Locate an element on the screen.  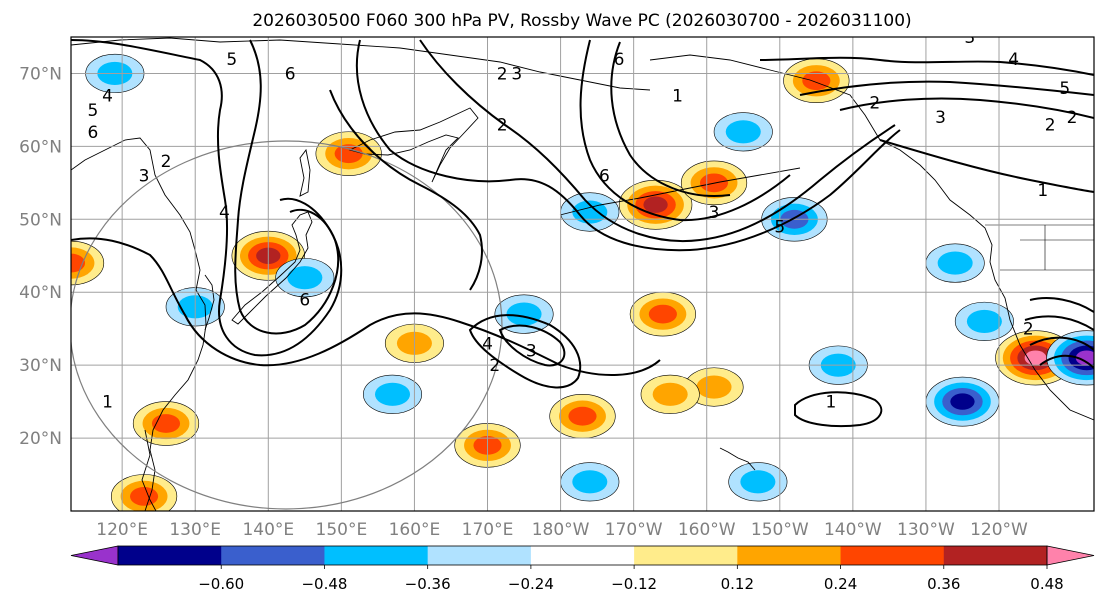
lat-tick-label-2: 40°N is located at coordinates (40, 293).